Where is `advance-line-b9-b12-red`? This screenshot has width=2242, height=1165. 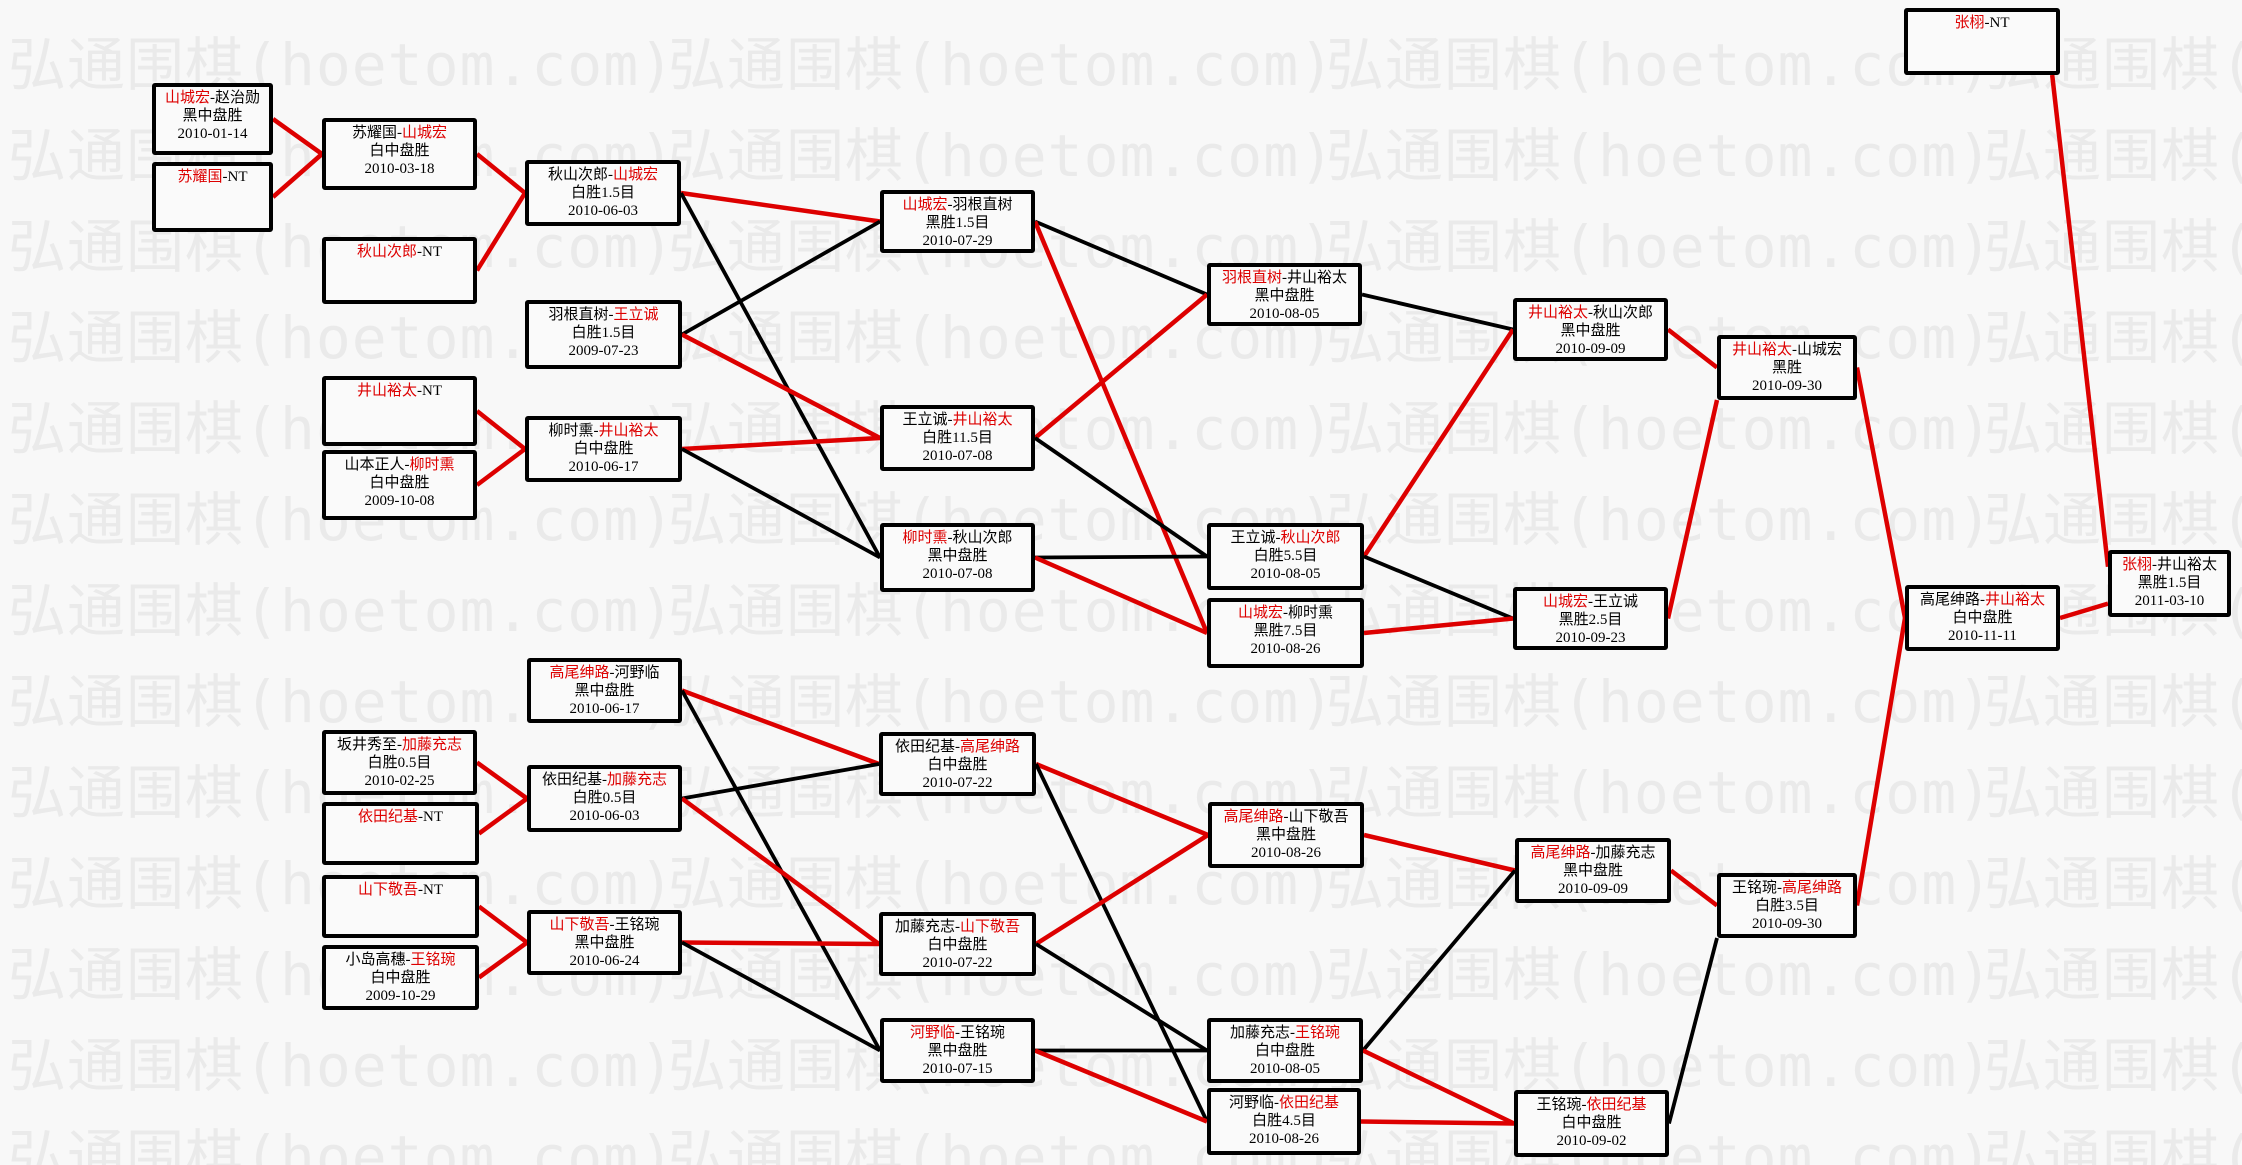
advance-line-b9-b12-red is located at coordinates (781, 443).